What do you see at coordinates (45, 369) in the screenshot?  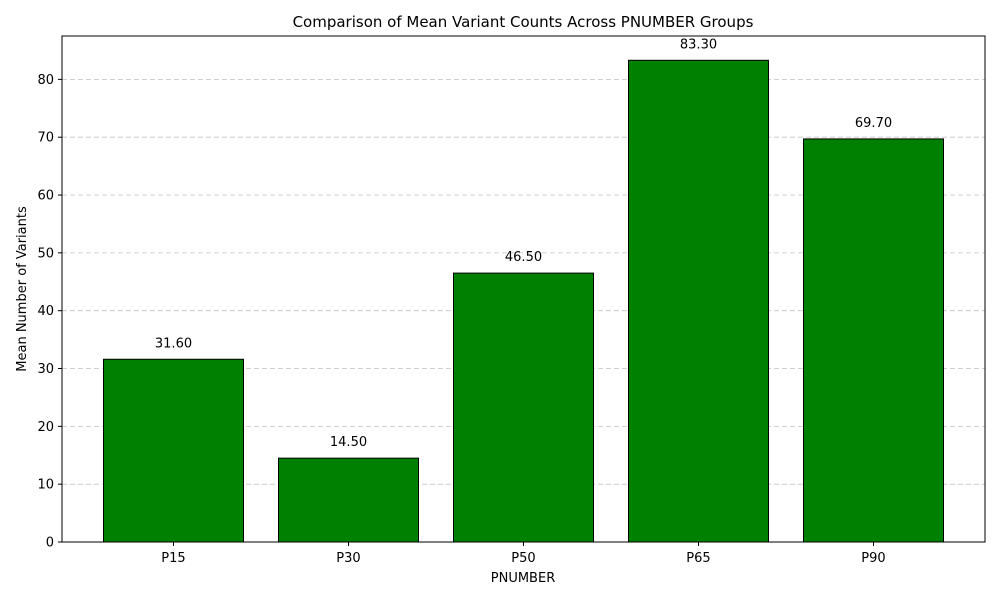 I see `y-tick-label-30: 30` at bounding box center [45, 369].